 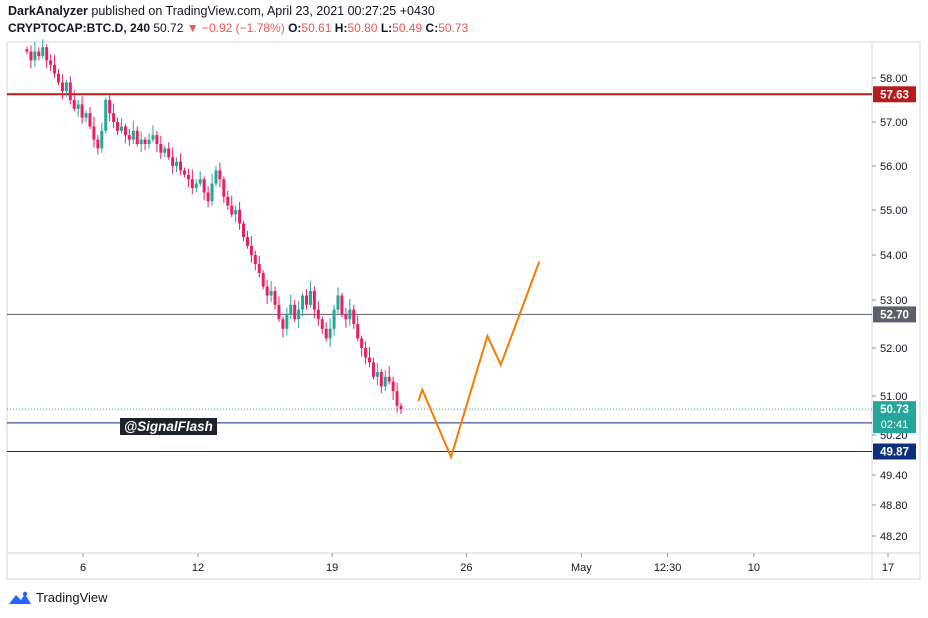 What do you see at coordinates (894, 256) in the screenshot?
I see `y-tick-label-4: 54.00` at bounding box center [894, 256].